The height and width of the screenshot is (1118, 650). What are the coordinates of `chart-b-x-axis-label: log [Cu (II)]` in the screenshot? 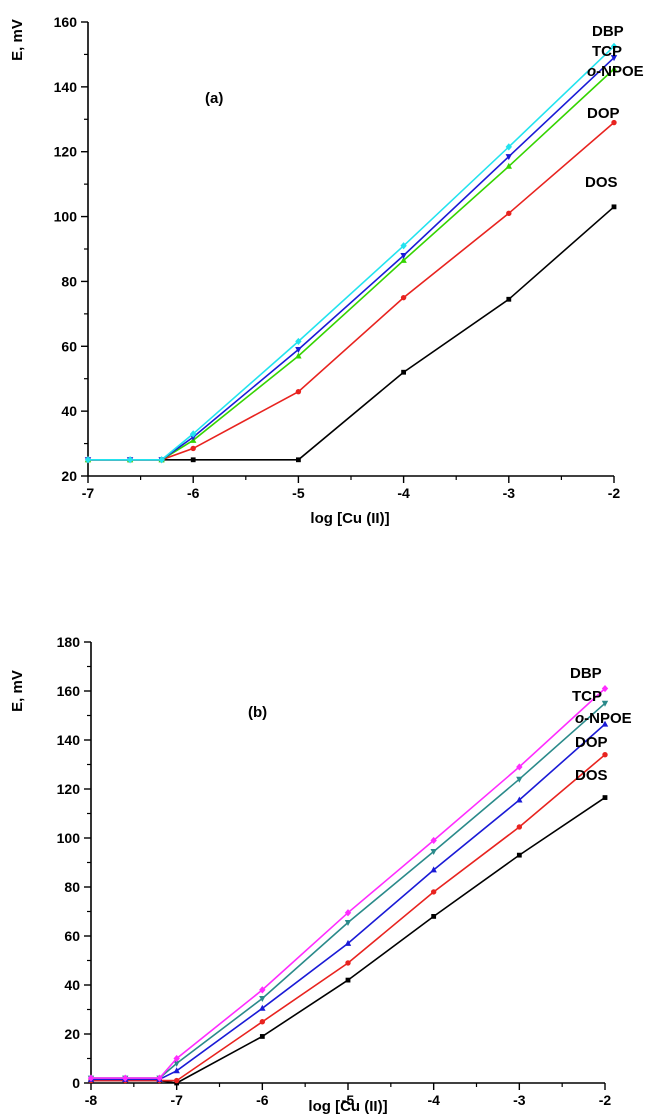 It's located at (347, 1106).